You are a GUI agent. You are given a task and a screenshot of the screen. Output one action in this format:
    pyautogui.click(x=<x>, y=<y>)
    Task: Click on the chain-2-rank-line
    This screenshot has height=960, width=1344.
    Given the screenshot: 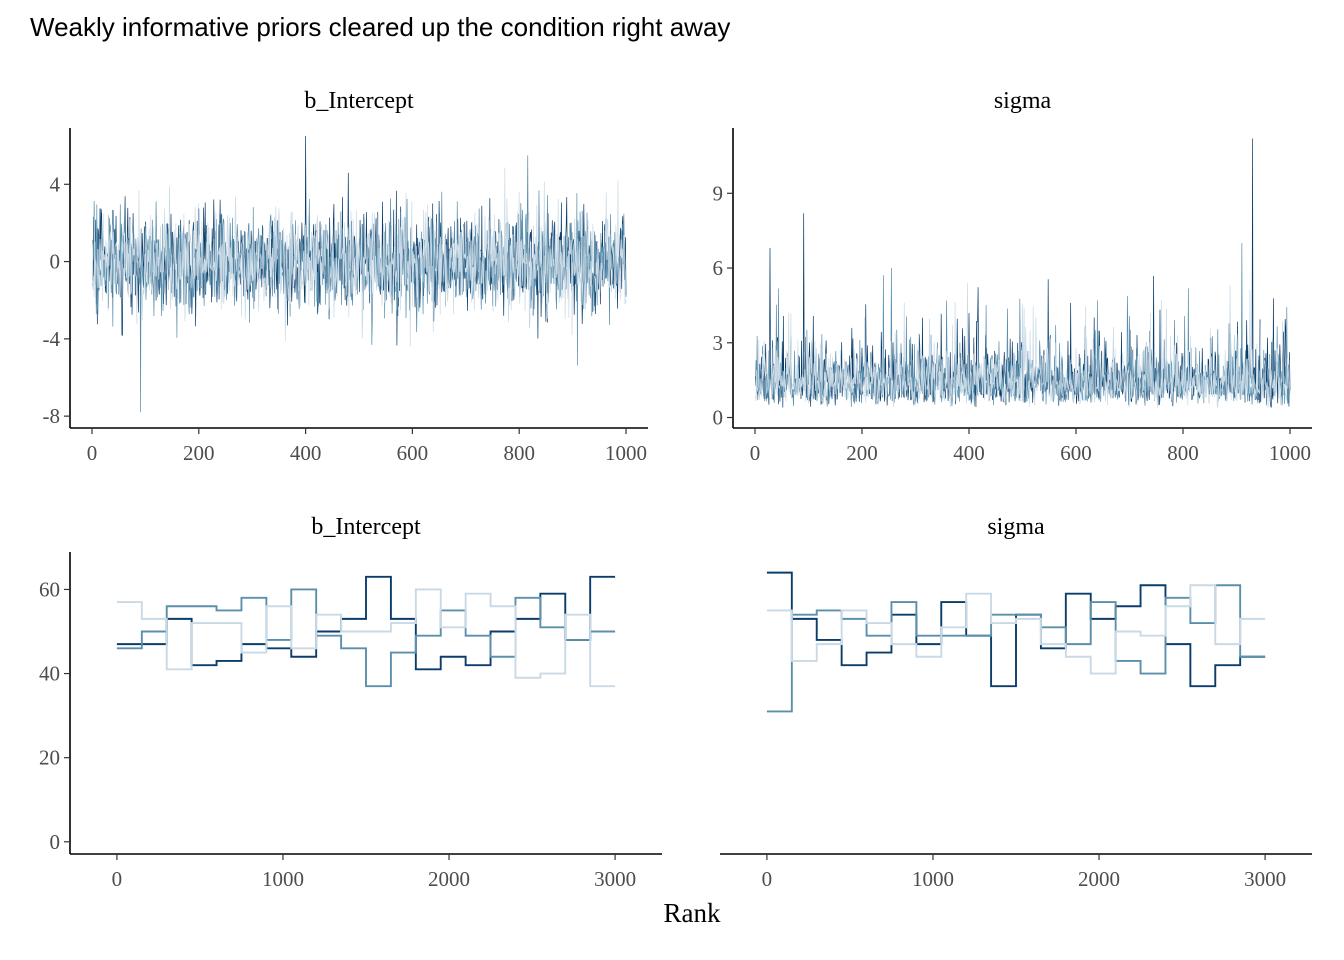 What is the action you would take?
    pyautogui.click(x=366, y=638)
    